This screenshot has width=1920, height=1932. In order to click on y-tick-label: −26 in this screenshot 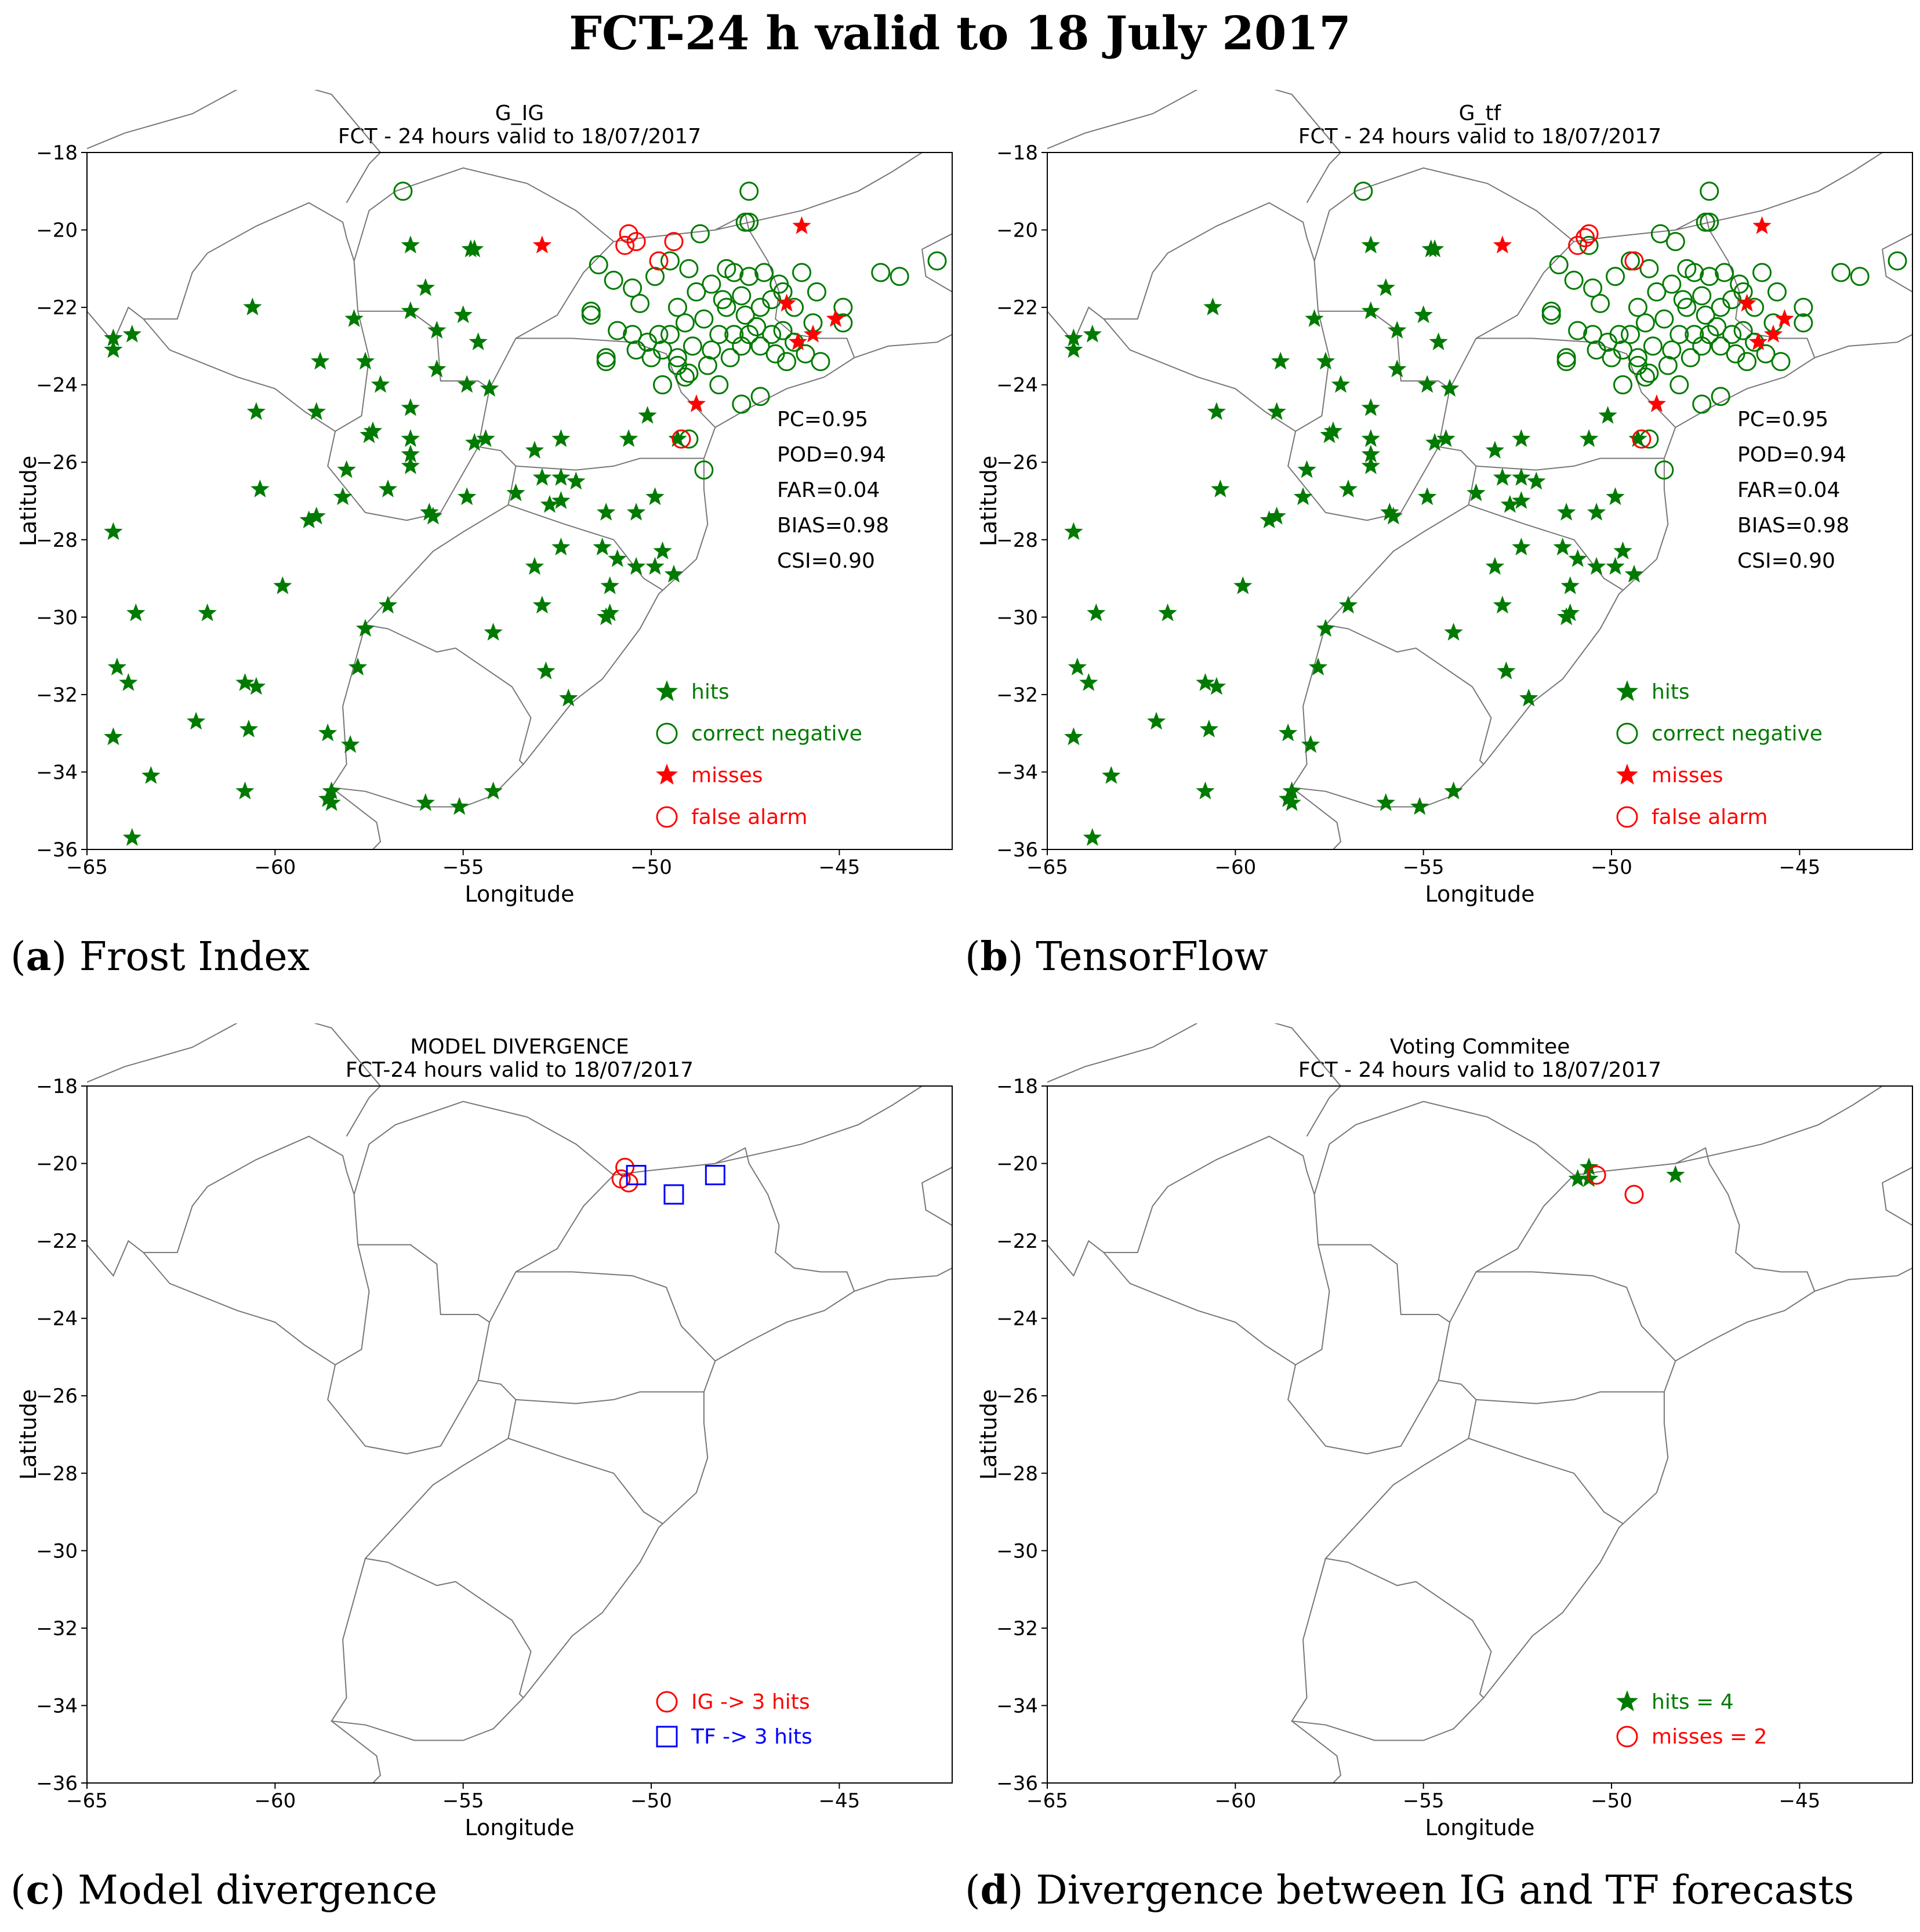, I will do `click(57, 1397)`.